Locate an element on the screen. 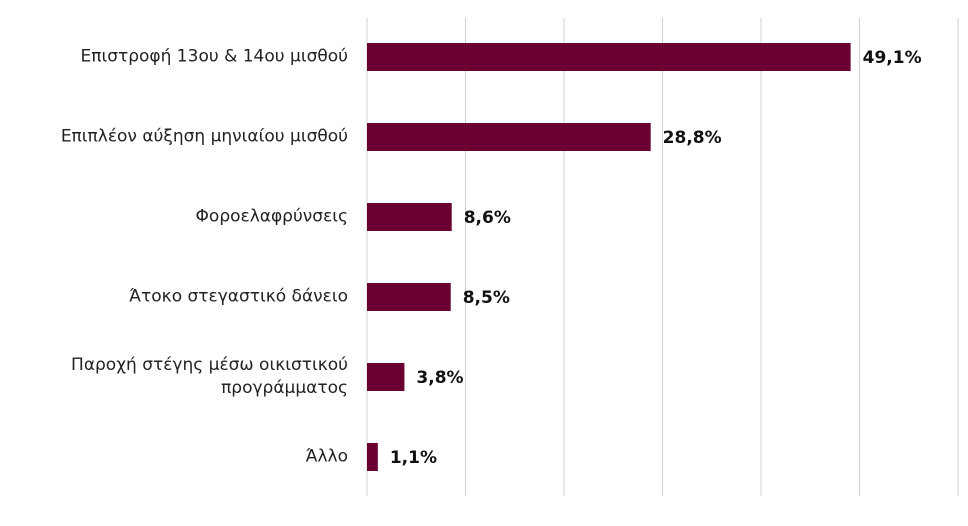 The width and height of the screenshot is (968, 526). value-label: 8,5% is located at coordinates (486, 298).